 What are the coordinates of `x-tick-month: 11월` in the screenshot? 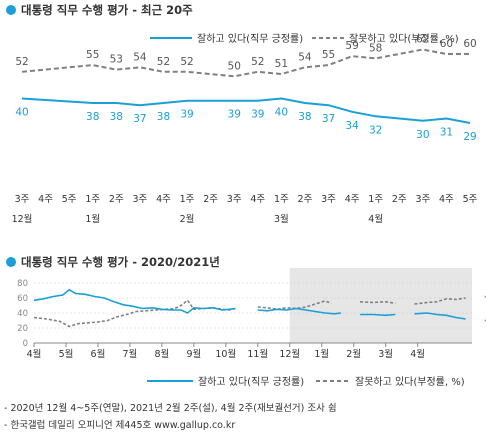 It's located at (257, 354).